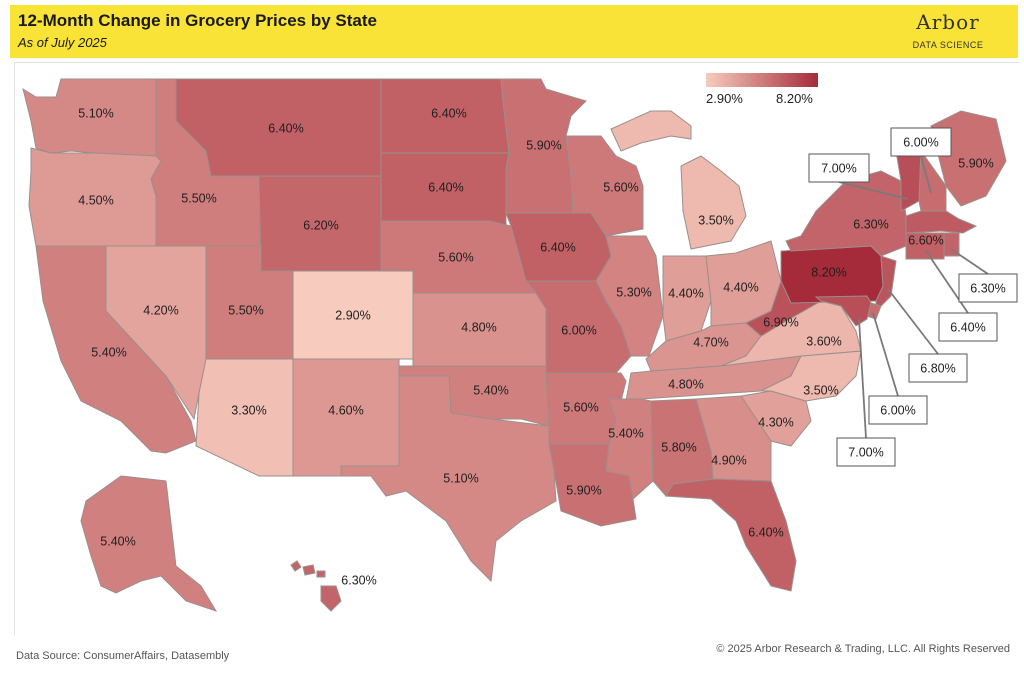 The image size is (1024, 686). What do you see at coordinates (948, 45) in the screenshot?
I see `logo-subtitle: DATA SCIENCE` at bounding box center [948, 45].